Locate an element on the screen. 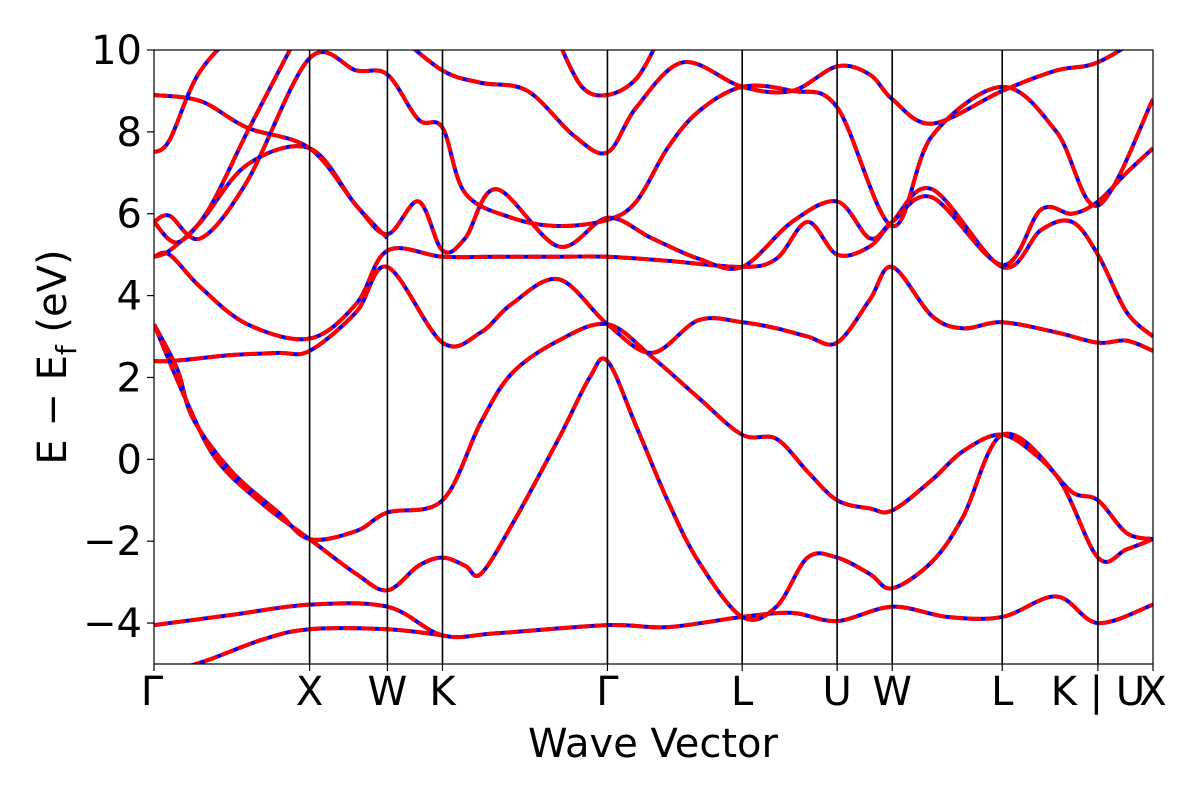 The height and width of the screenshot is (800, 1200). x-tick-label: K | U is located at coordinates (1098, 692).